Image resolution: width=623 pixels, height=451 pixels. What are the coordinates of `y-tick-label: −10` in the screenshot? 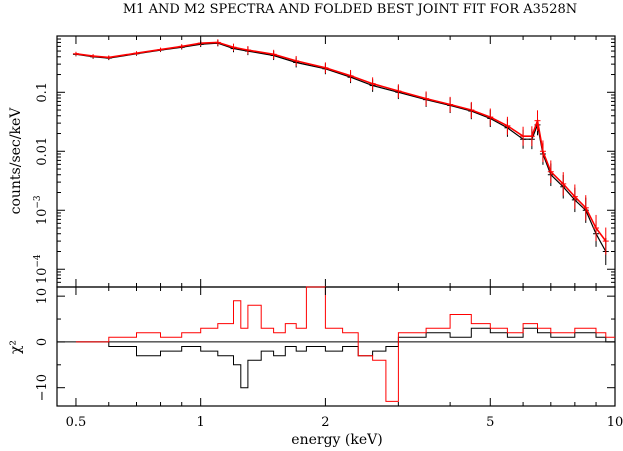 It's located at (42, 387).